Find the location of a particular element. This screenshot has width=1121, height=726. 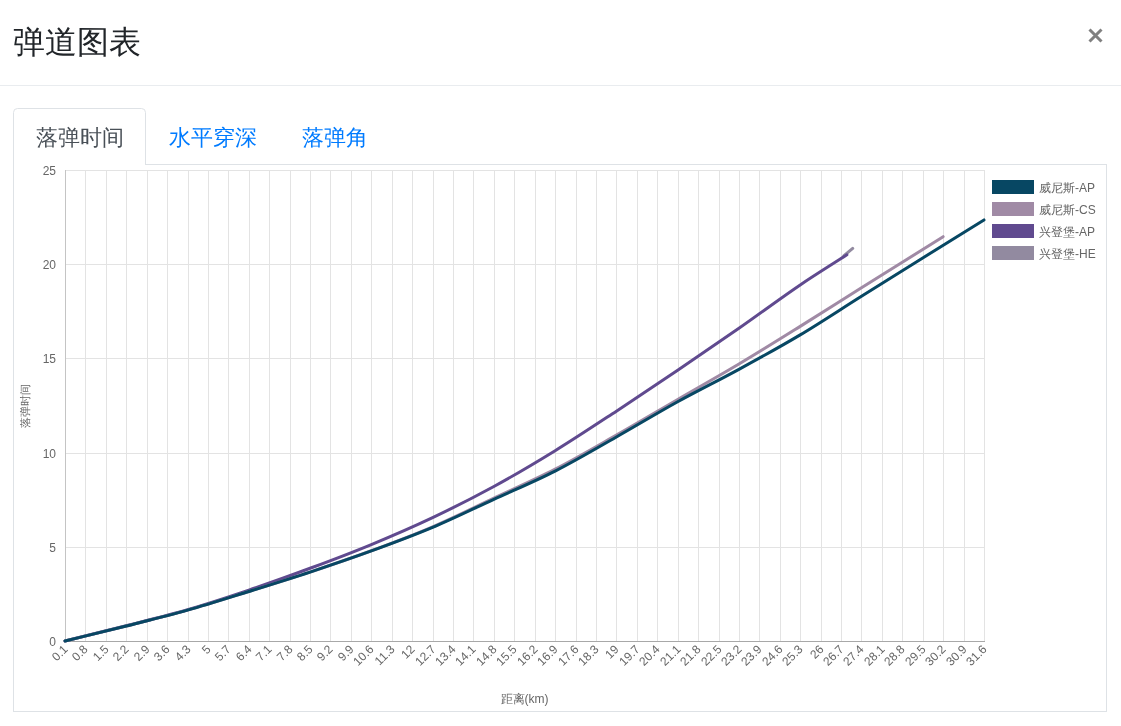

y-tick-label: 25 is located at coordinates (49, 170).